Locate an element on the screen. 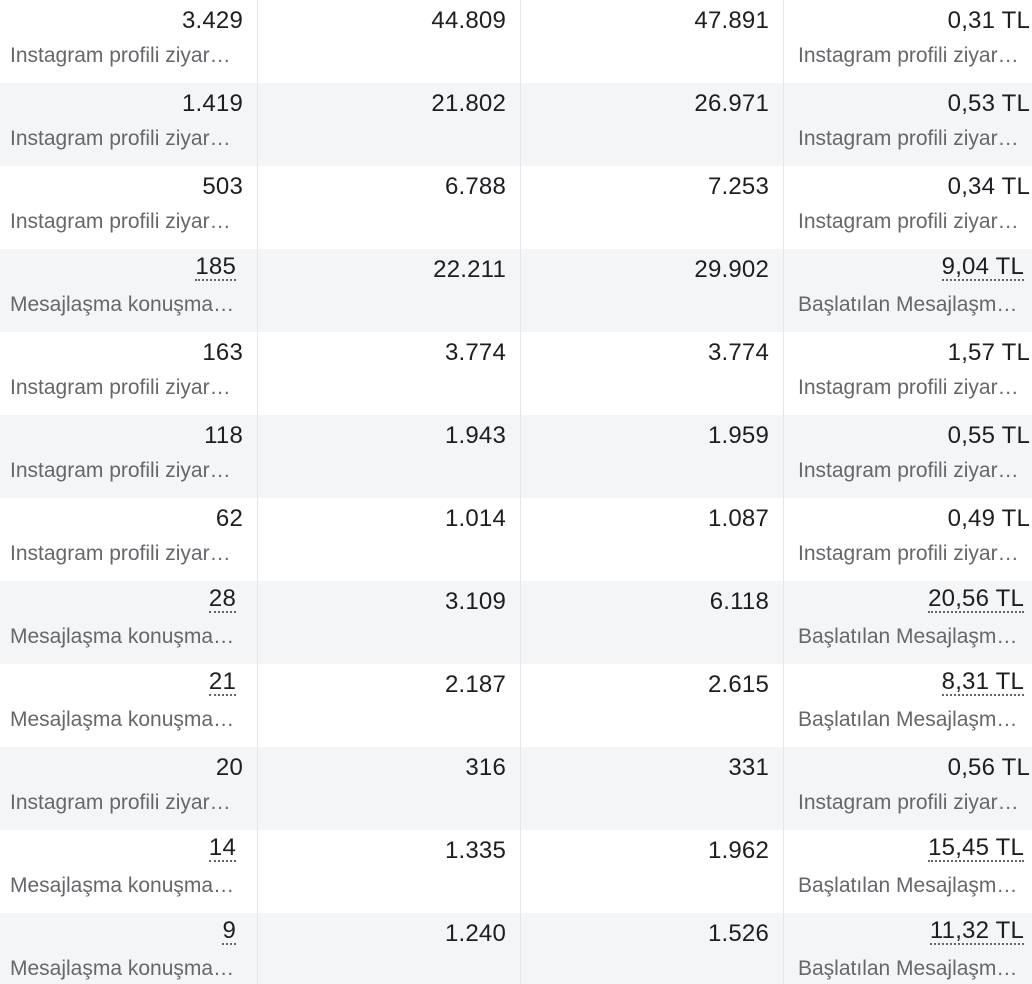 This screenshot has height=984, width=1032. impressions-cell: 26.971 is located at coordinates (652, 124).